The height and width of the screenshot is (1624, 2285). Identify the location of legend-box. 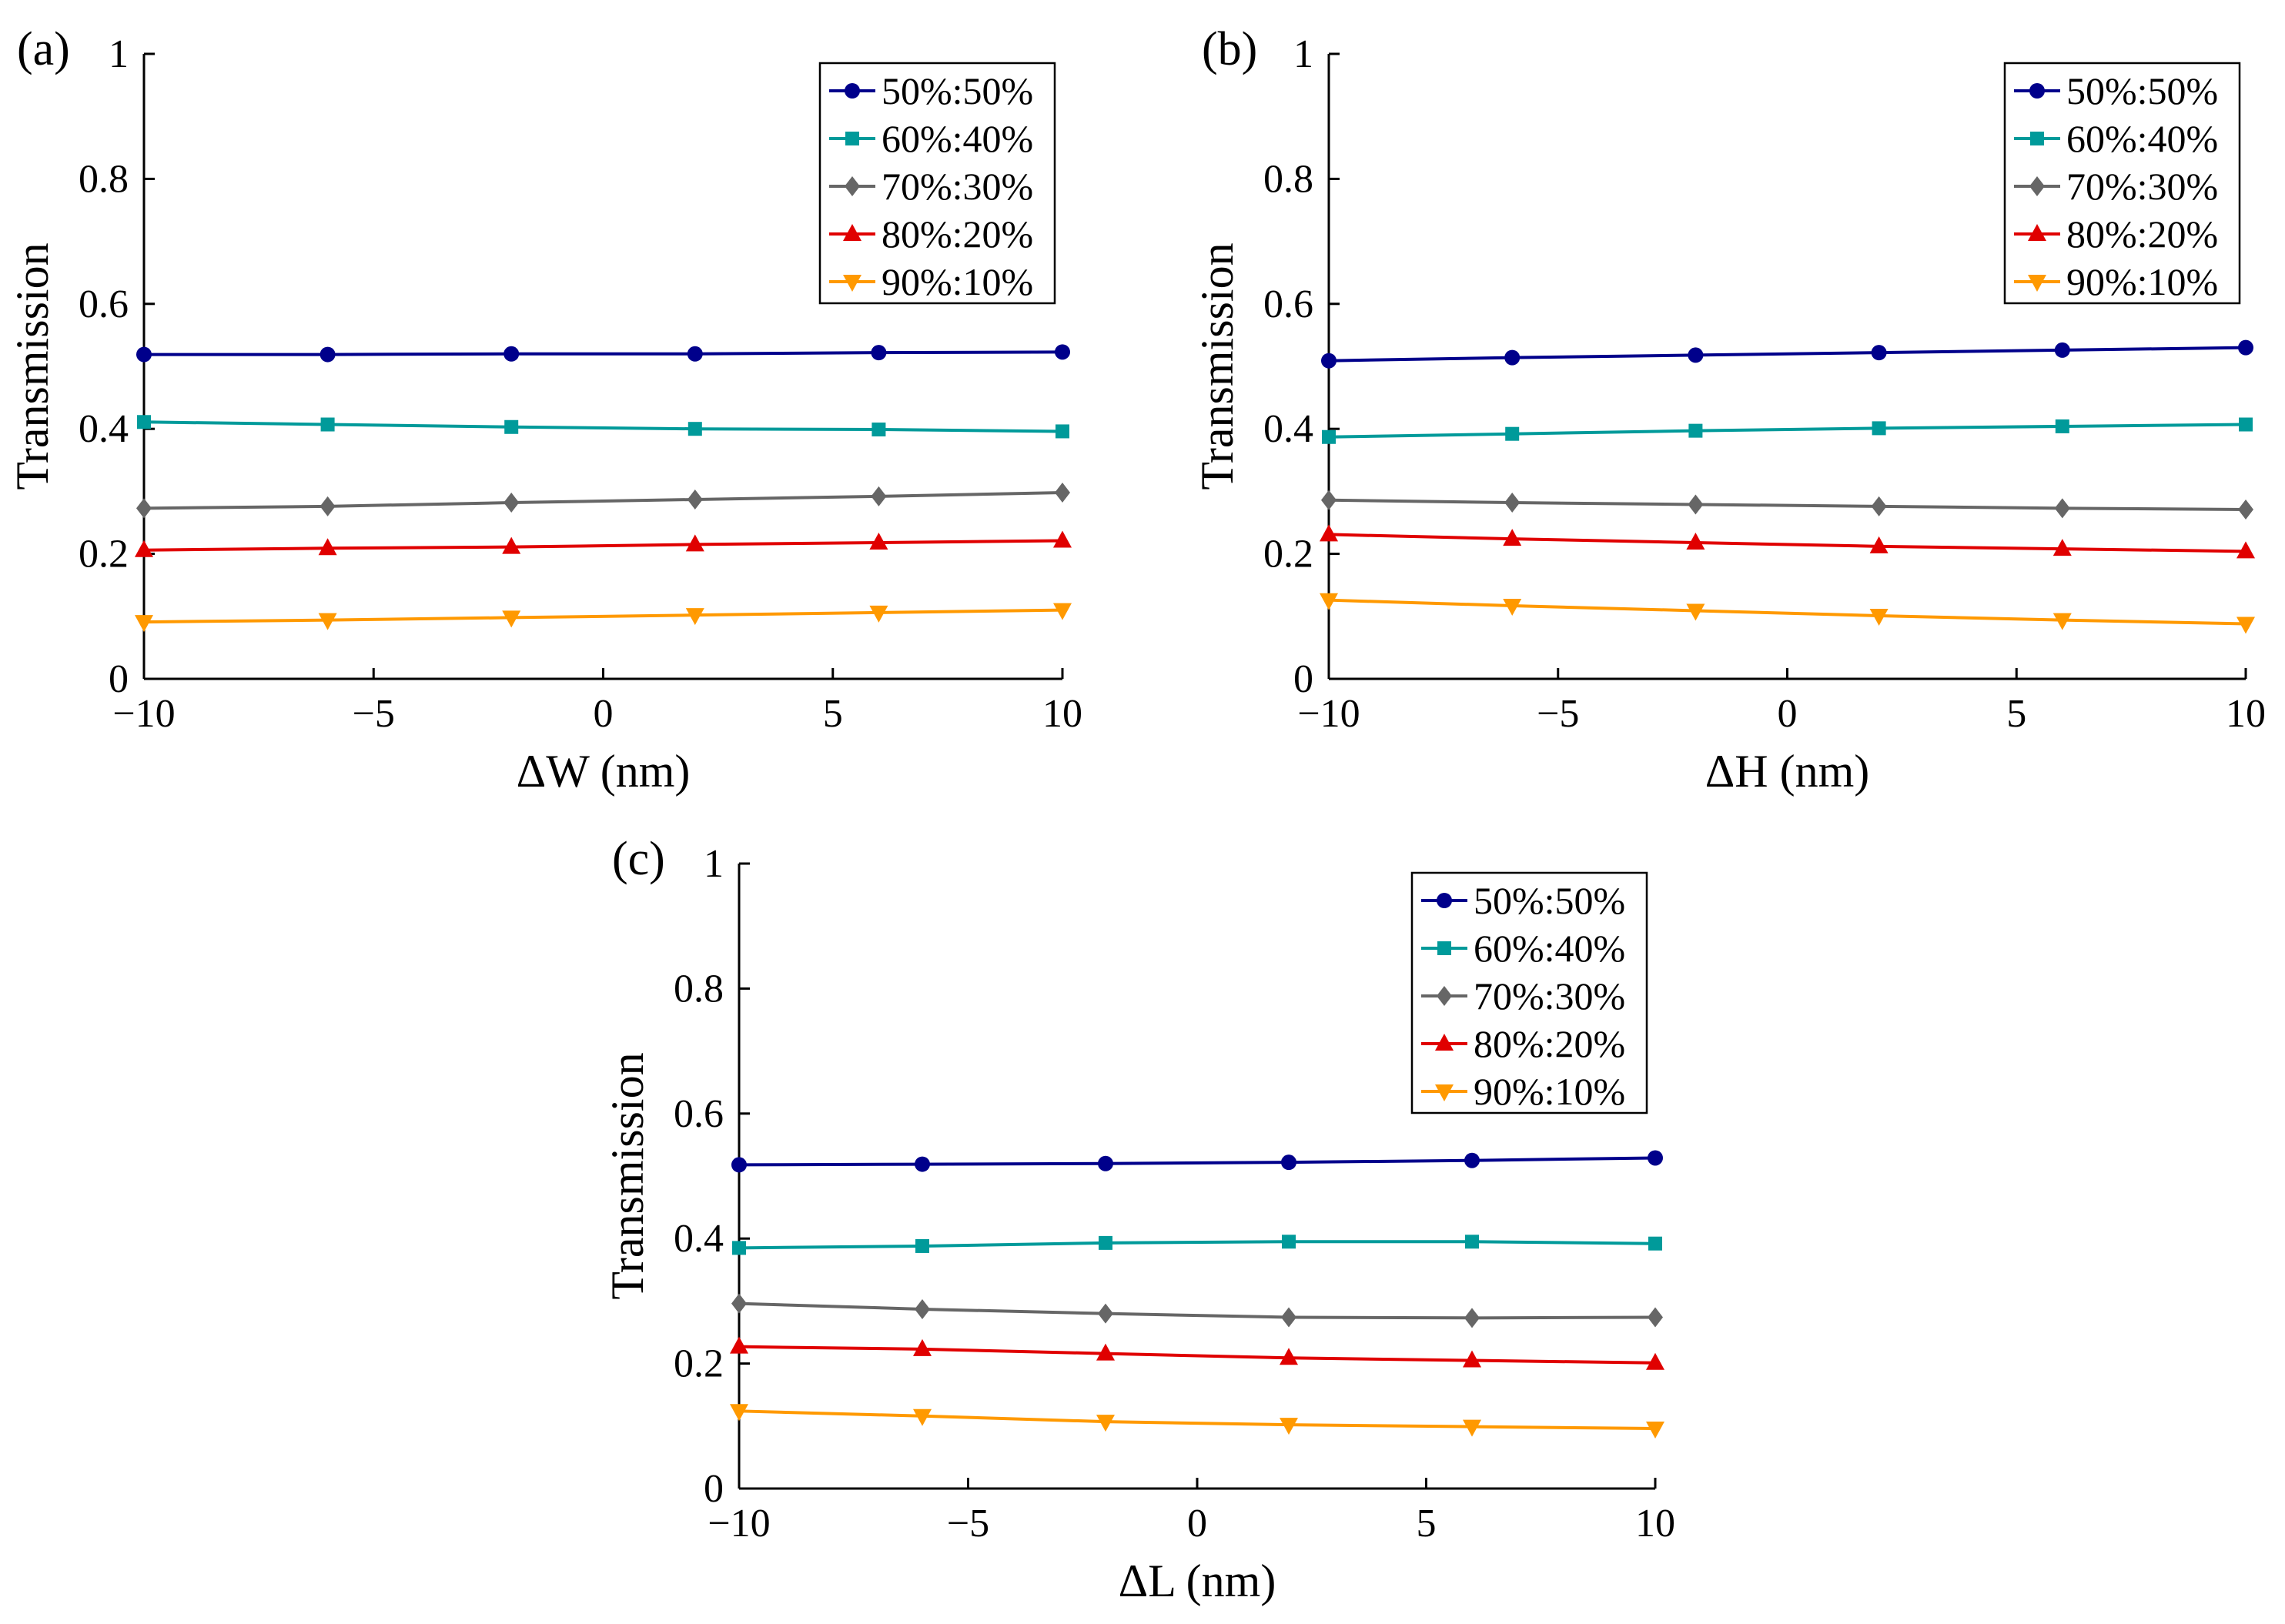
(2122, 183).